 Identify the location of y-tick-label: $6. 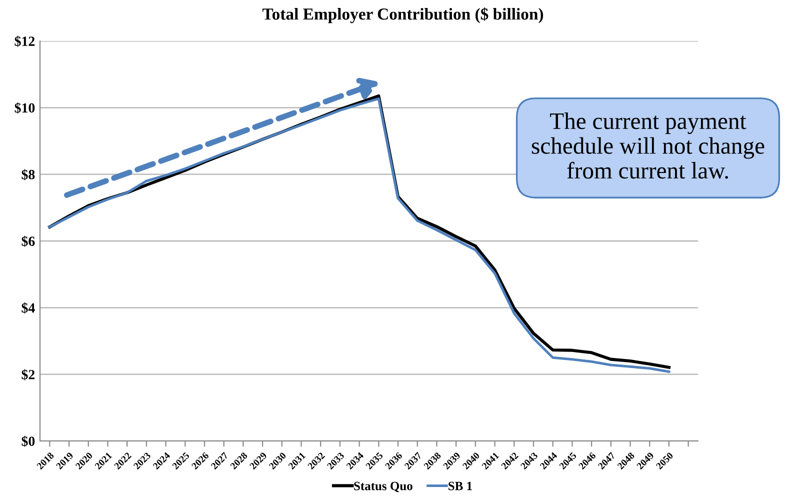
(28, 241).